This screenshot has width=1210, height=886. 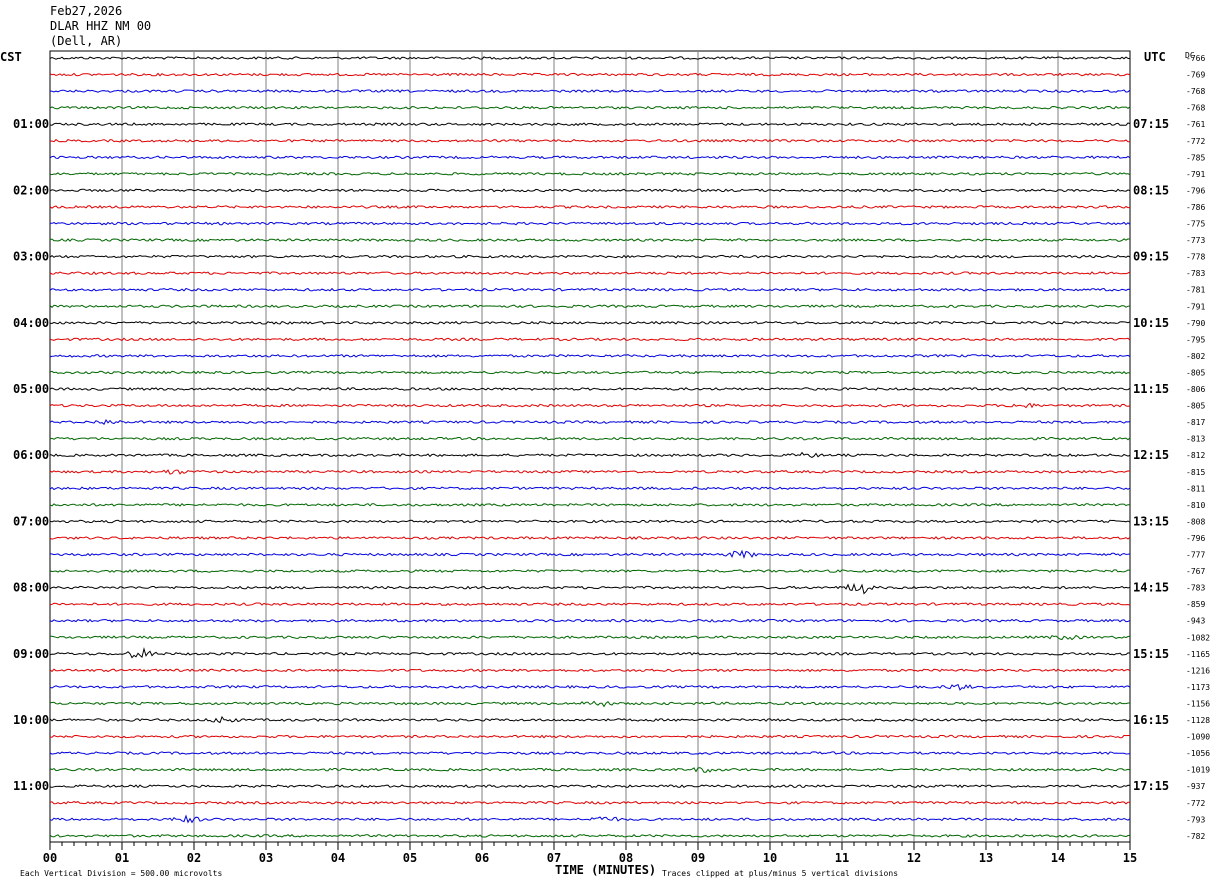 What do you see at coordinates (605, 870) in the screenshot?
I see `x-axis-title: TIME (MINUTES)` at bounding box center [605, 870].